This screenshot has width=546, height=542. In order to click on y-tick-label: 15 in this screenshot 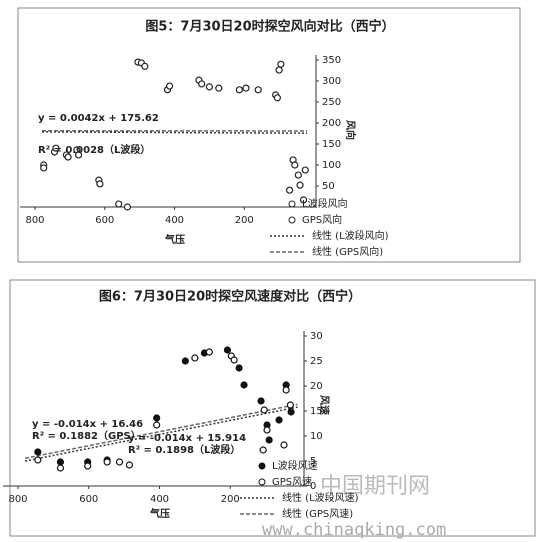, I will do `click(316, 411)`.